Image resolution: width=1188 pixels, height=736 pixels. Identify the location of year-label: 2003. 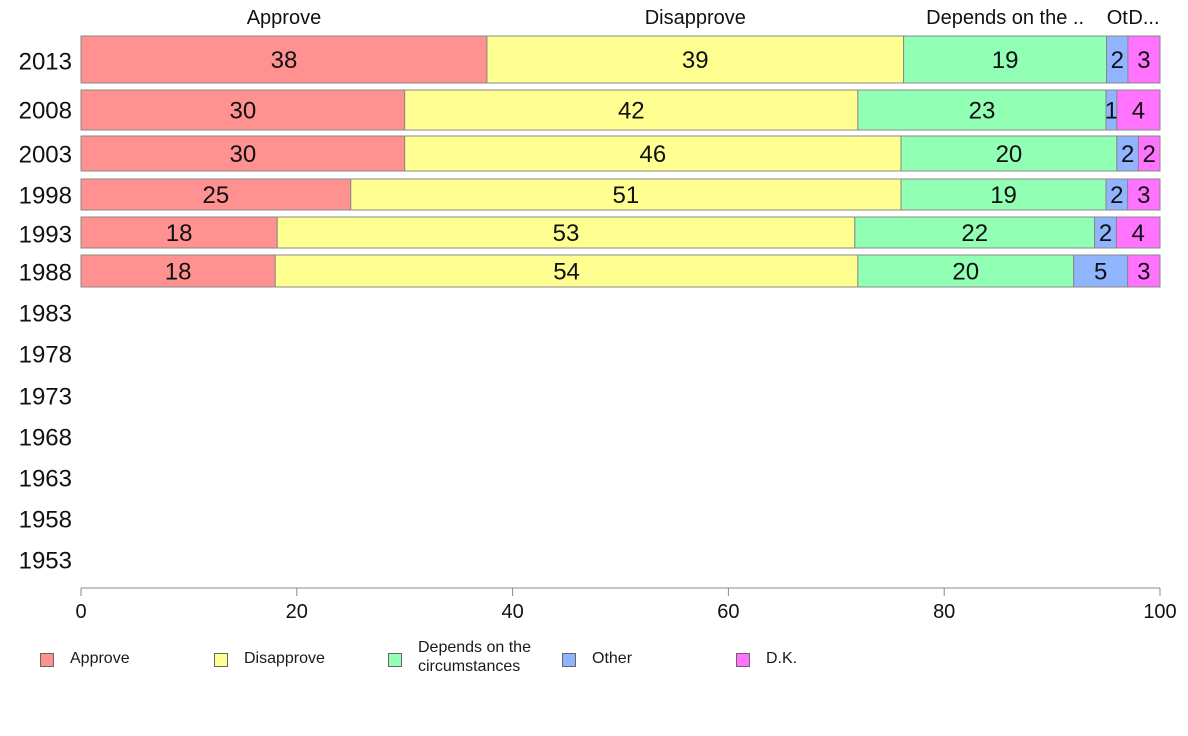
(45, 155).